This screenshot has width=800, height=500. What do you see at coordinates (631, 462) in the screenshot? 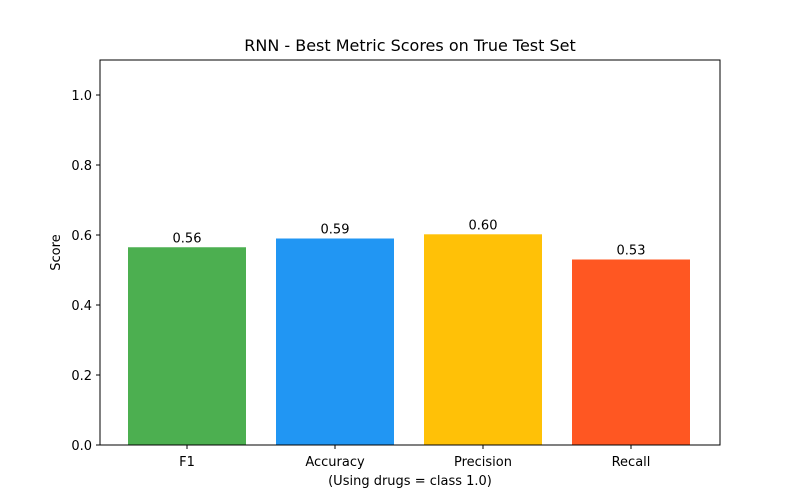
I see `x-tick-label: Recall` at bounding box center [631, 462].